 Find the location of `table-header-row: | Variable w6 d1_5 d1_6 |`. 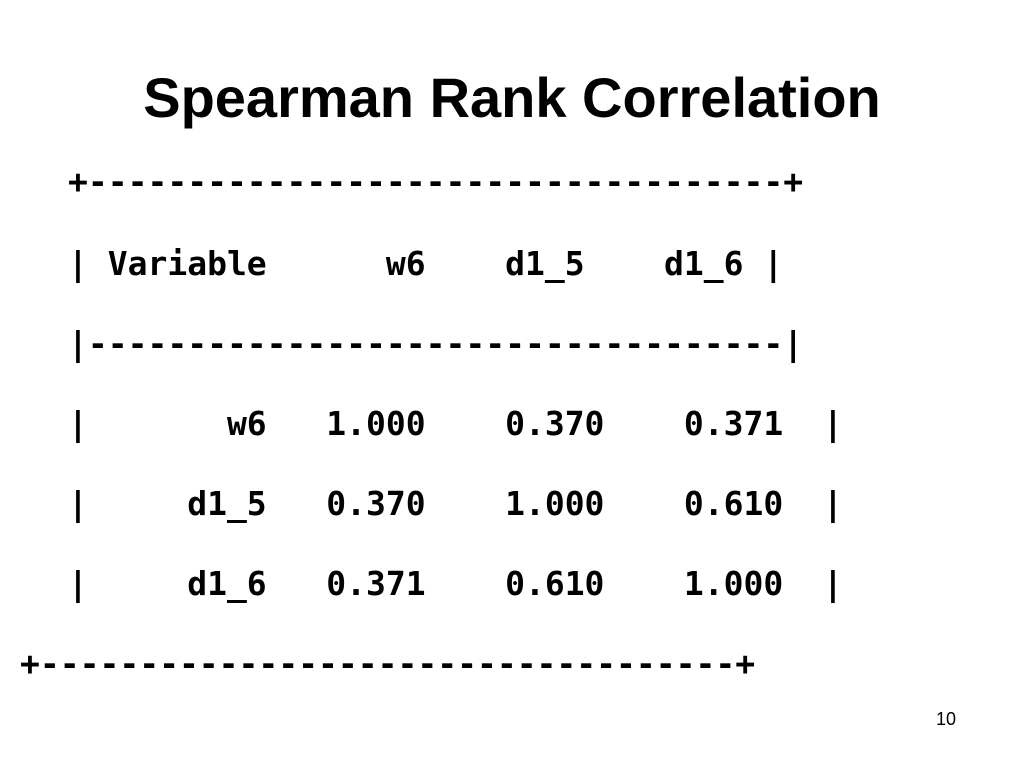

table-header-row: | Variable w6 d1_5 d1_6 | is located at coordinates (426, 263).